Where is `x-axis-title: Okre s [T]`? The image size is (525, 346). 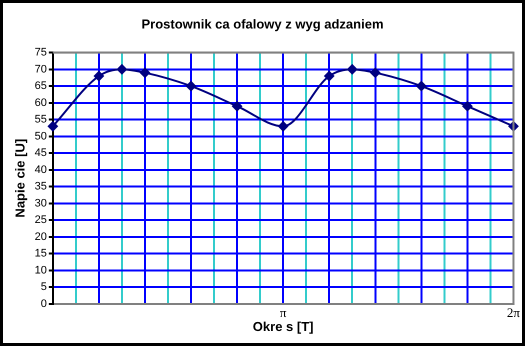 x-axis-title: Okre s [T] is located at coordinates (283, 326).